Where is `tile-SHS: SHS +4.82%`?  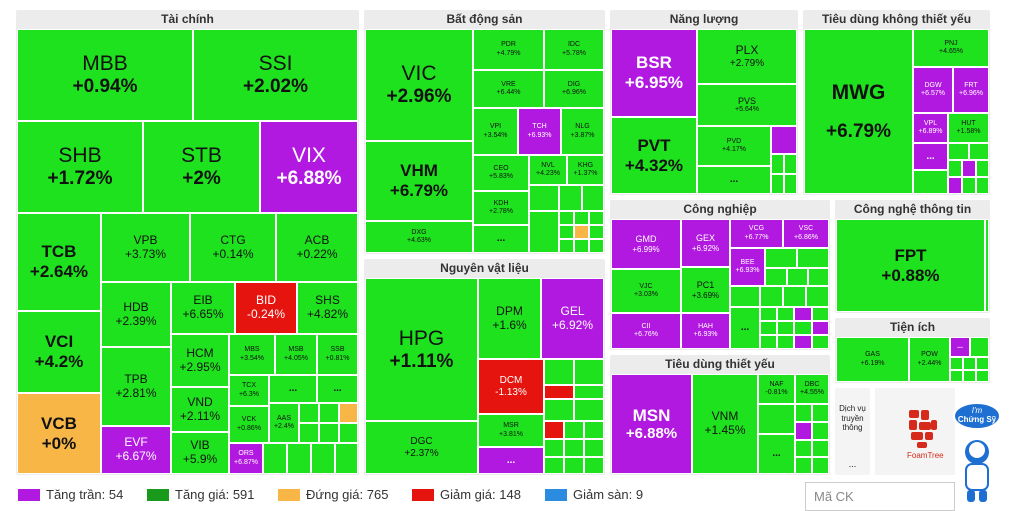
tile-SHS: SHS +4.82% is located at coordinates (327, 308).